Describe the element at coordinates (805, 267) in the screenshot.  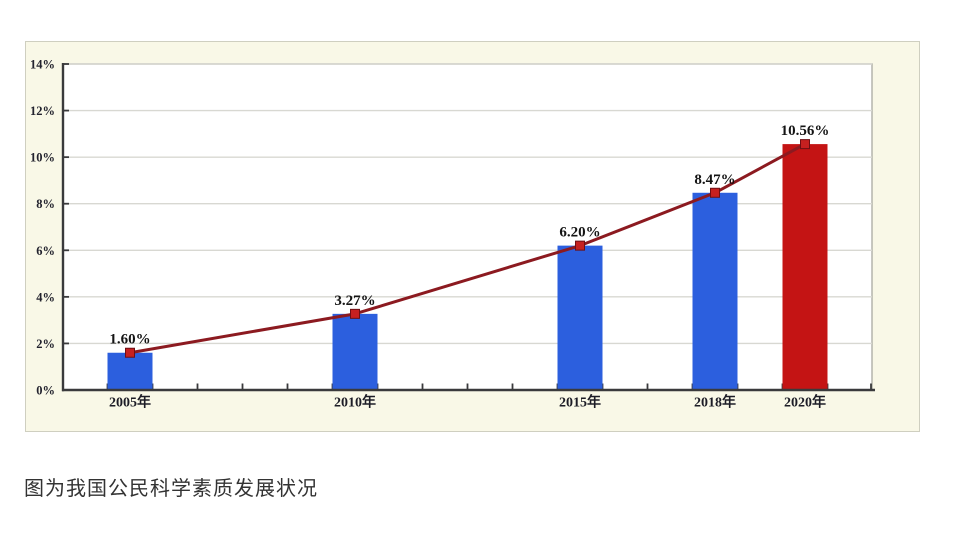
I see `bar-2020年` at that location.